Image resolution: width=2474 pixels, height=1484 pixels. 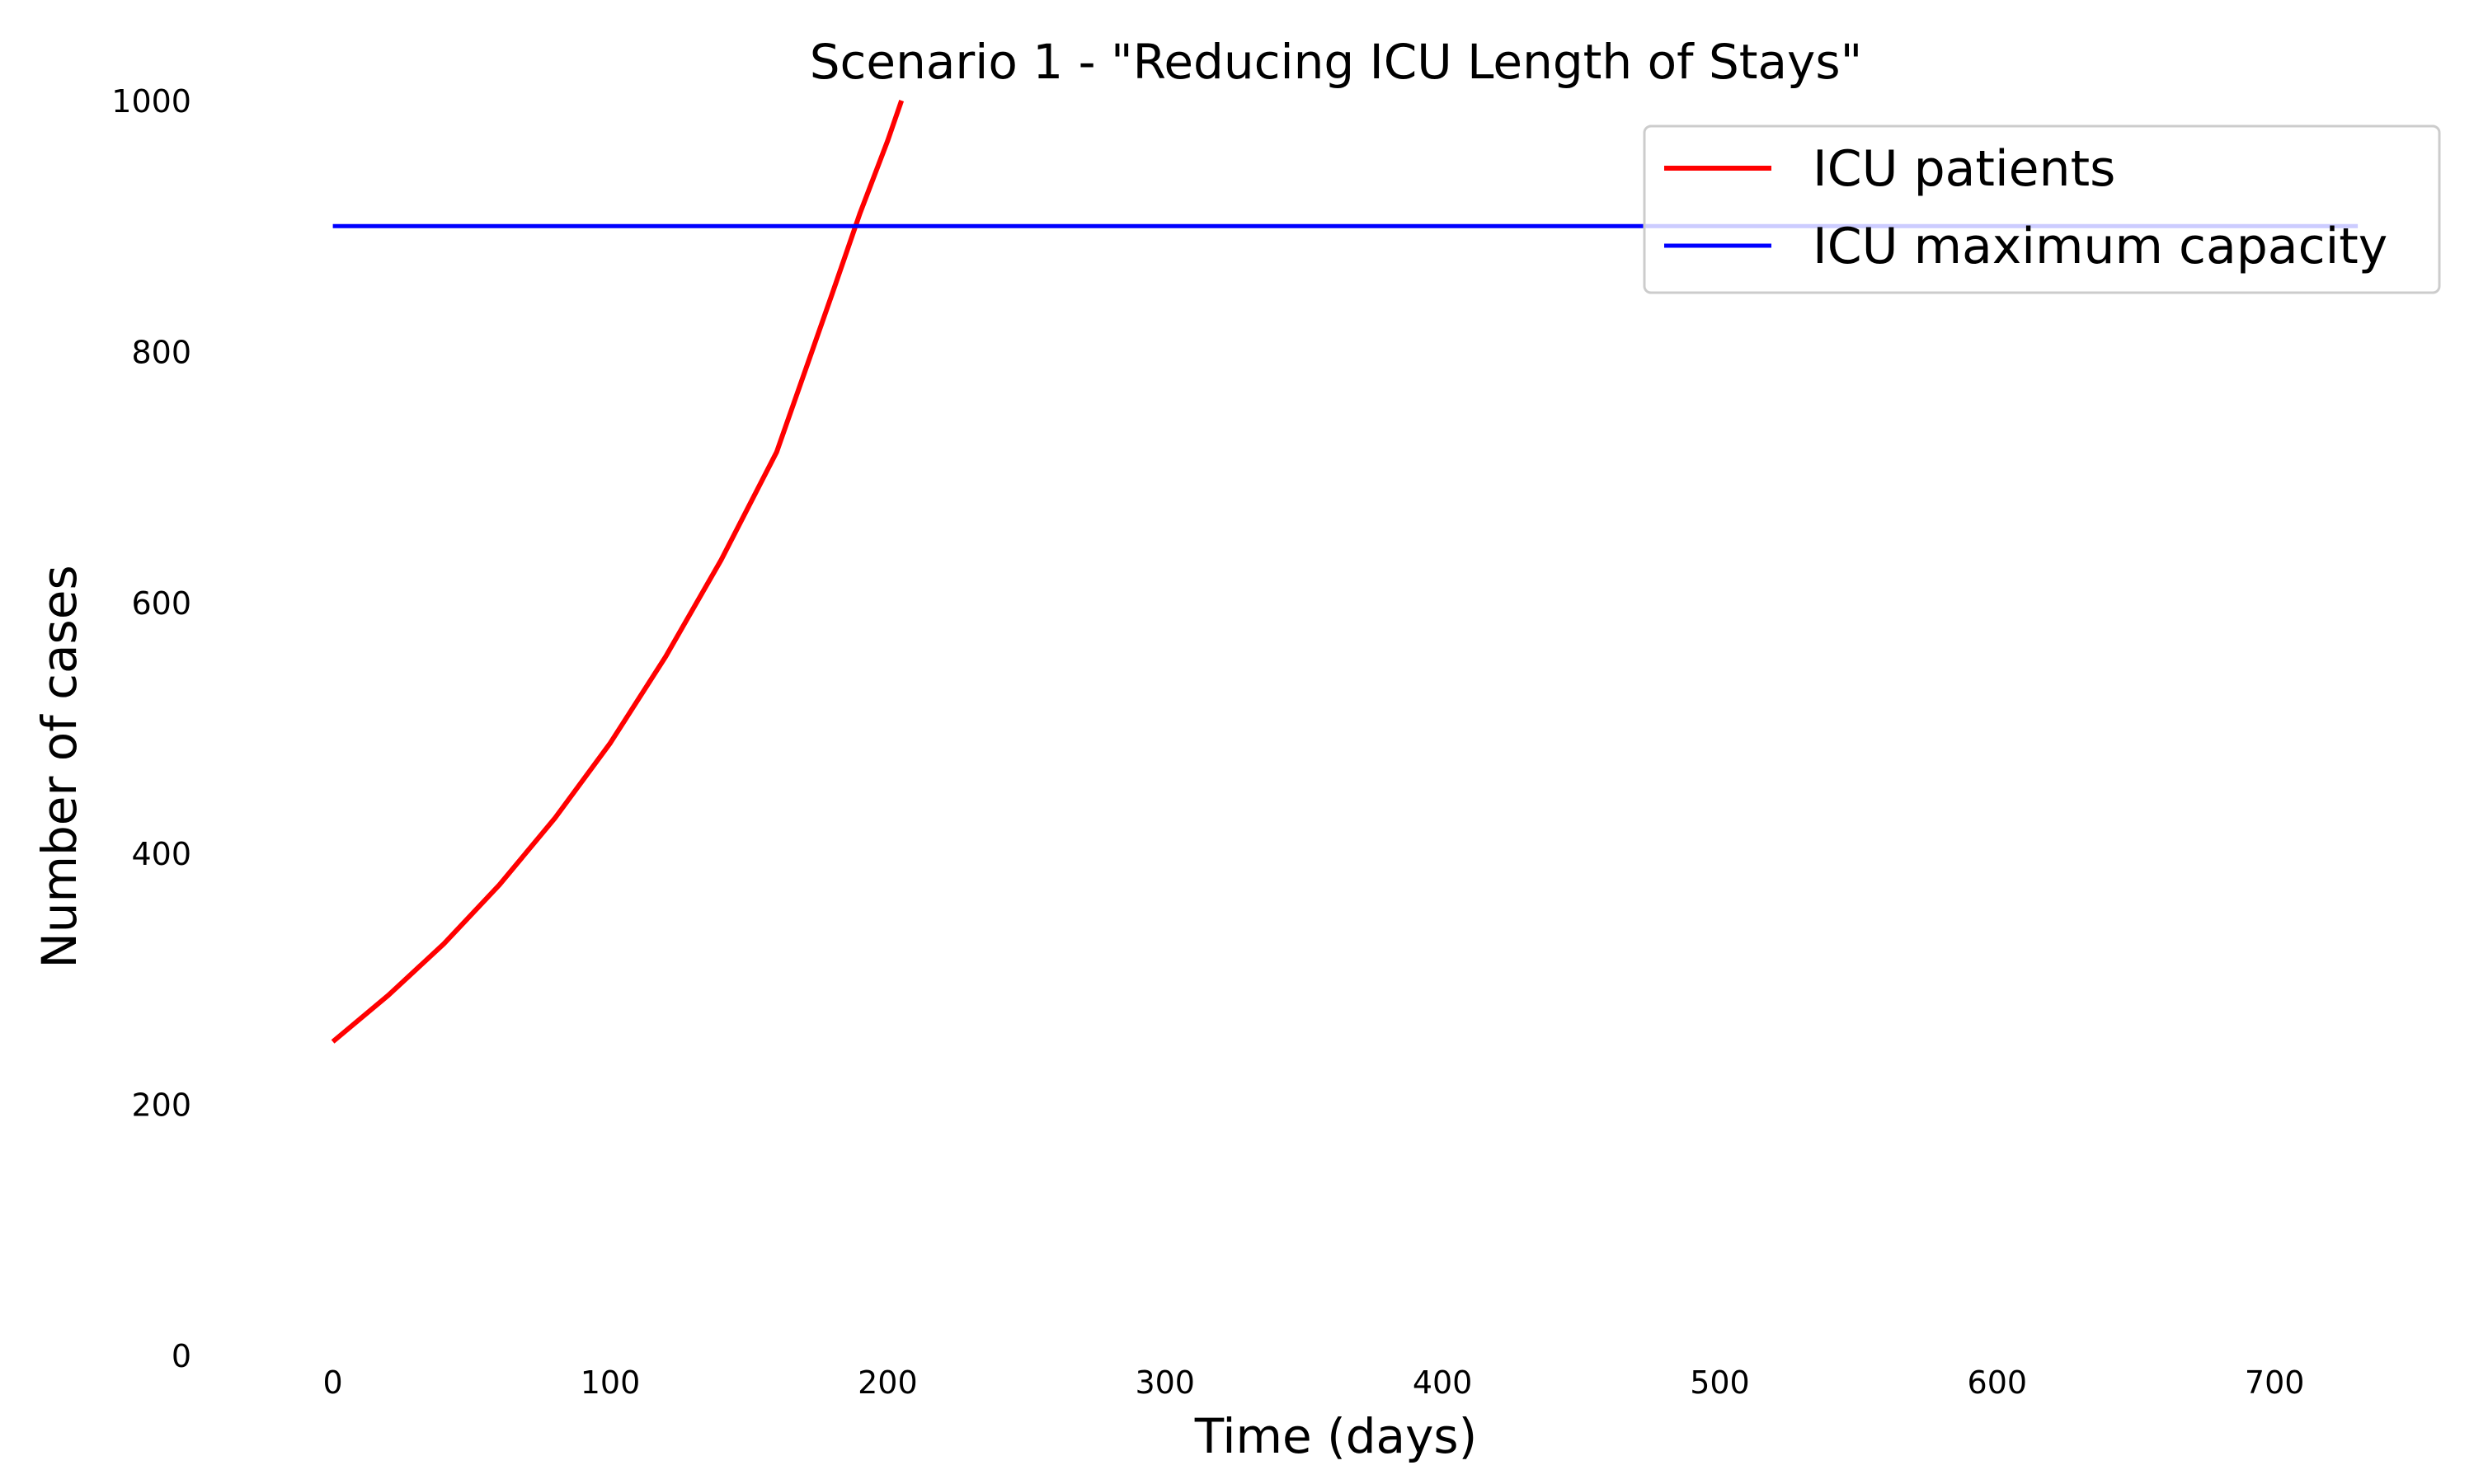 What do you see at coordinates (151, 101) in the screenshot?
I see `y-tick-label: 1000` at bounding box center [151, 101].